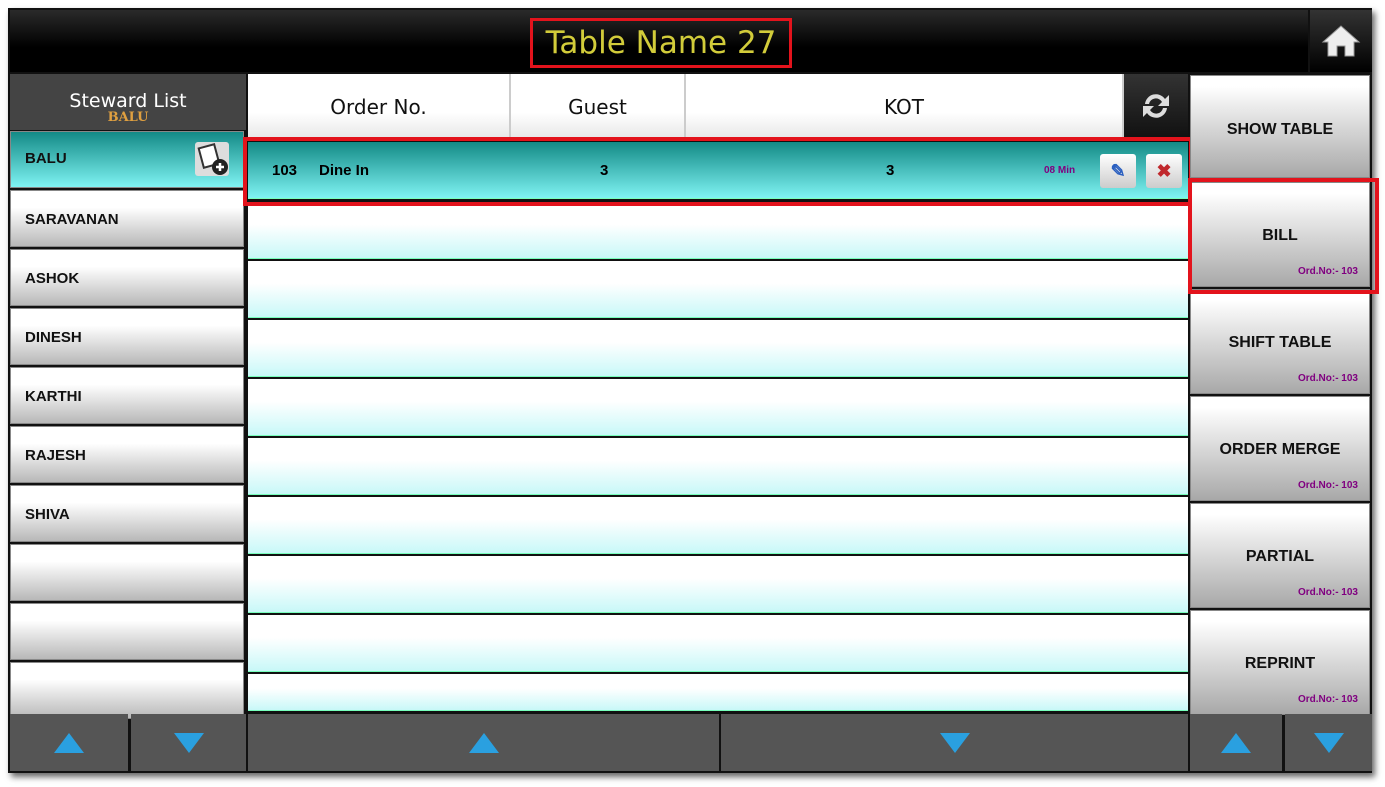 The width and height of the screenshot is (1385, 787). I want to click on steward-list-title: Steward List, so click(128, 101).